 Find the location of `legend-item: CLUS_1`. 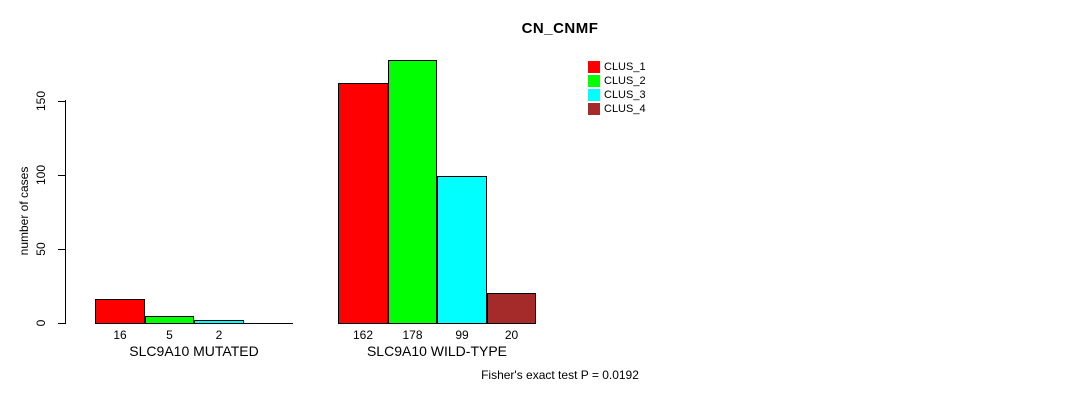

legend-item: CLUS_1 is located at coordinates (628, 67).